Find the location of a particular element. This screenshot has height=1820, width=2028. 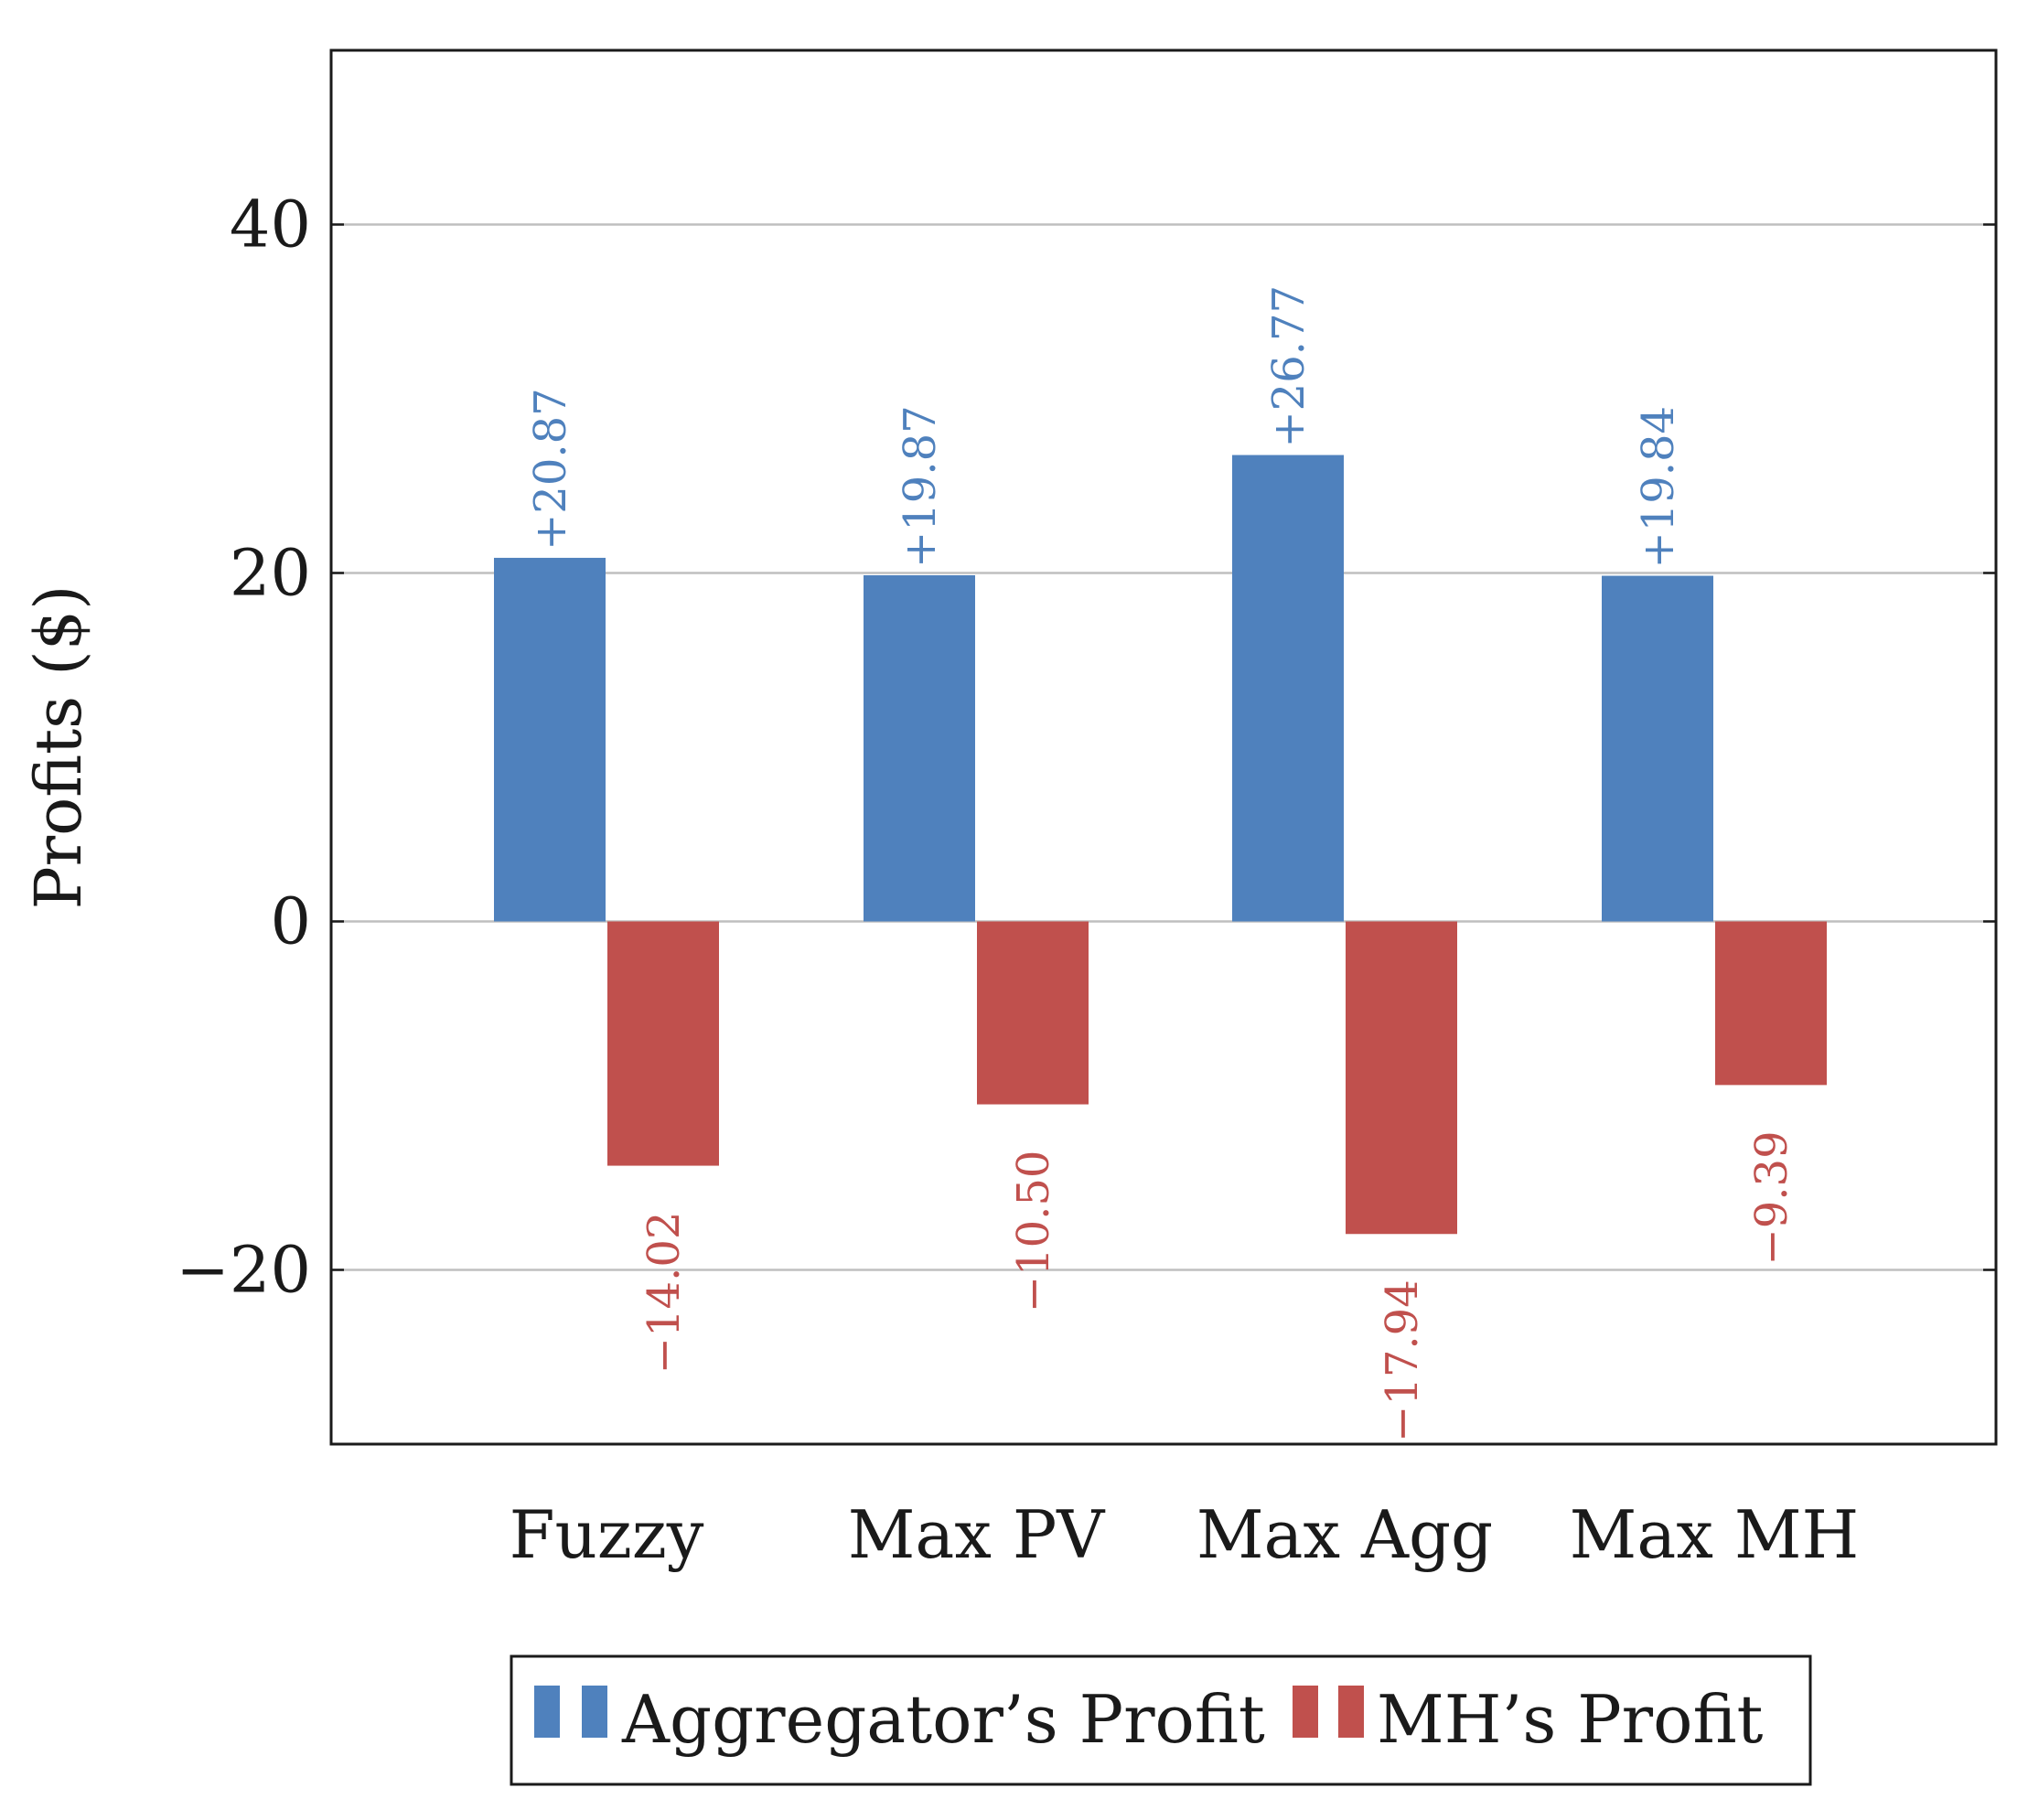

data-label: −17.94 is located at coordinates (1402, 1360).